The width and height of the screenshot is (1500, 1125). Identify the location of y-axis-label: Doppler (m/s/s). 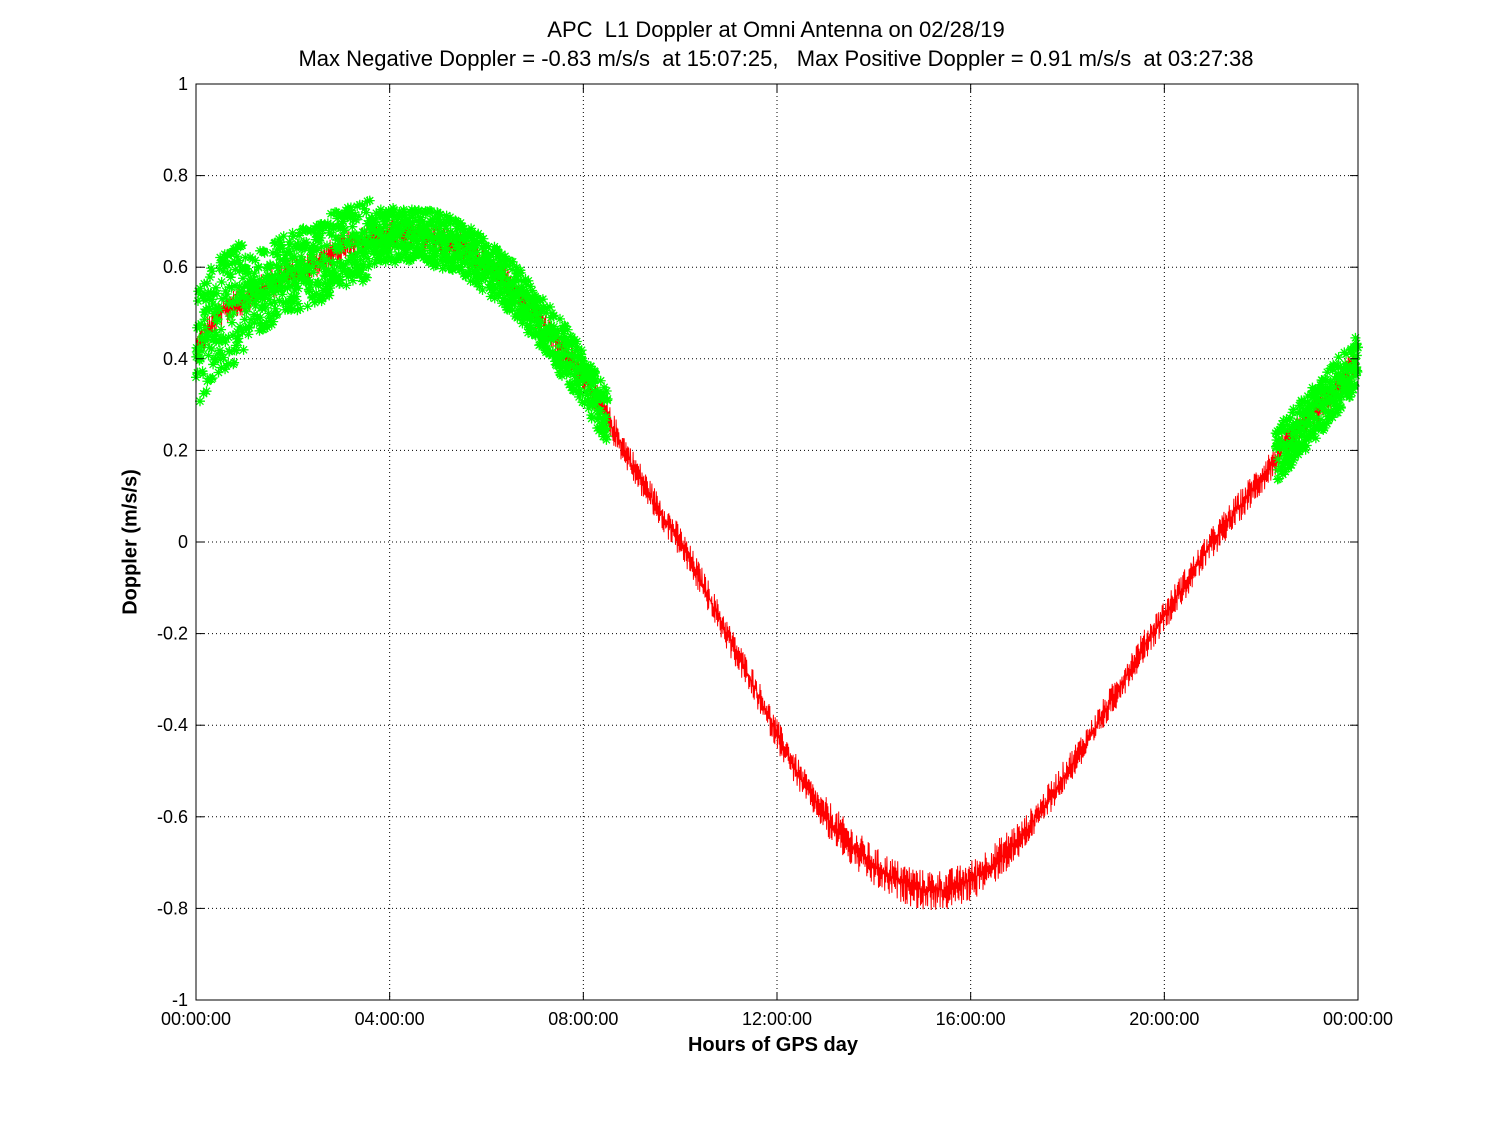
(130, 542).